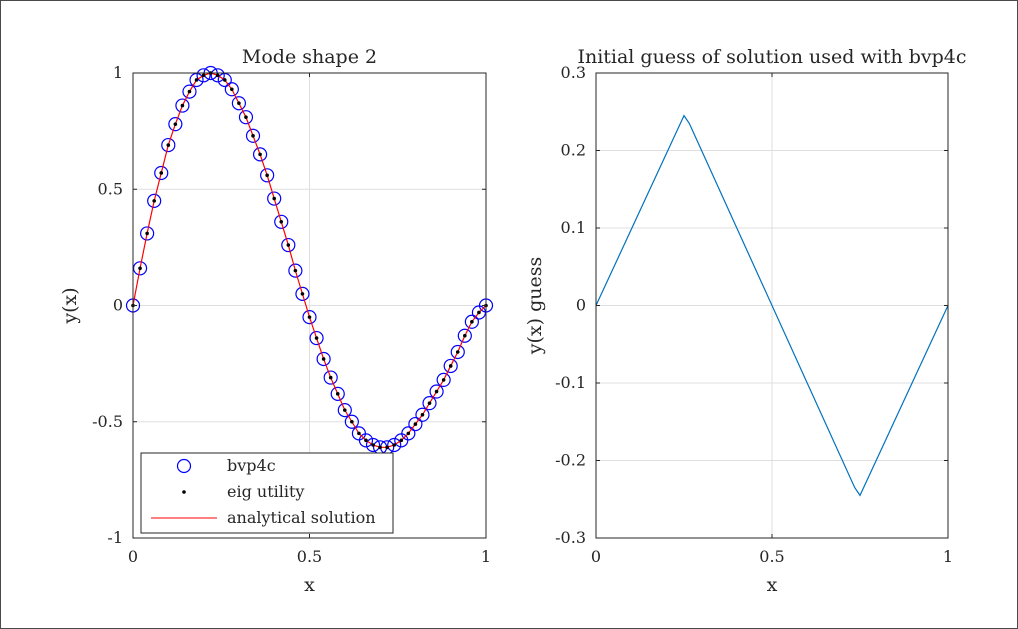  I want to click on left-ytick-label: 0, so click(118, 305).